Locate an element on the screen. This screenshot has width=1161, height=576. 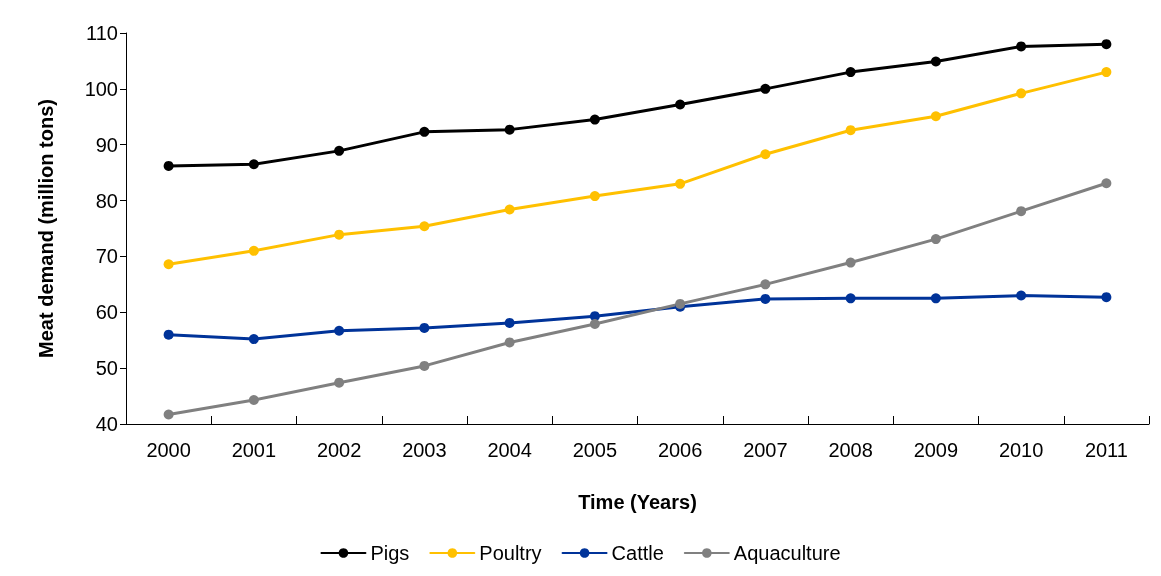
x-axis-title: Time (Years) is located at coordinates (637, 502).